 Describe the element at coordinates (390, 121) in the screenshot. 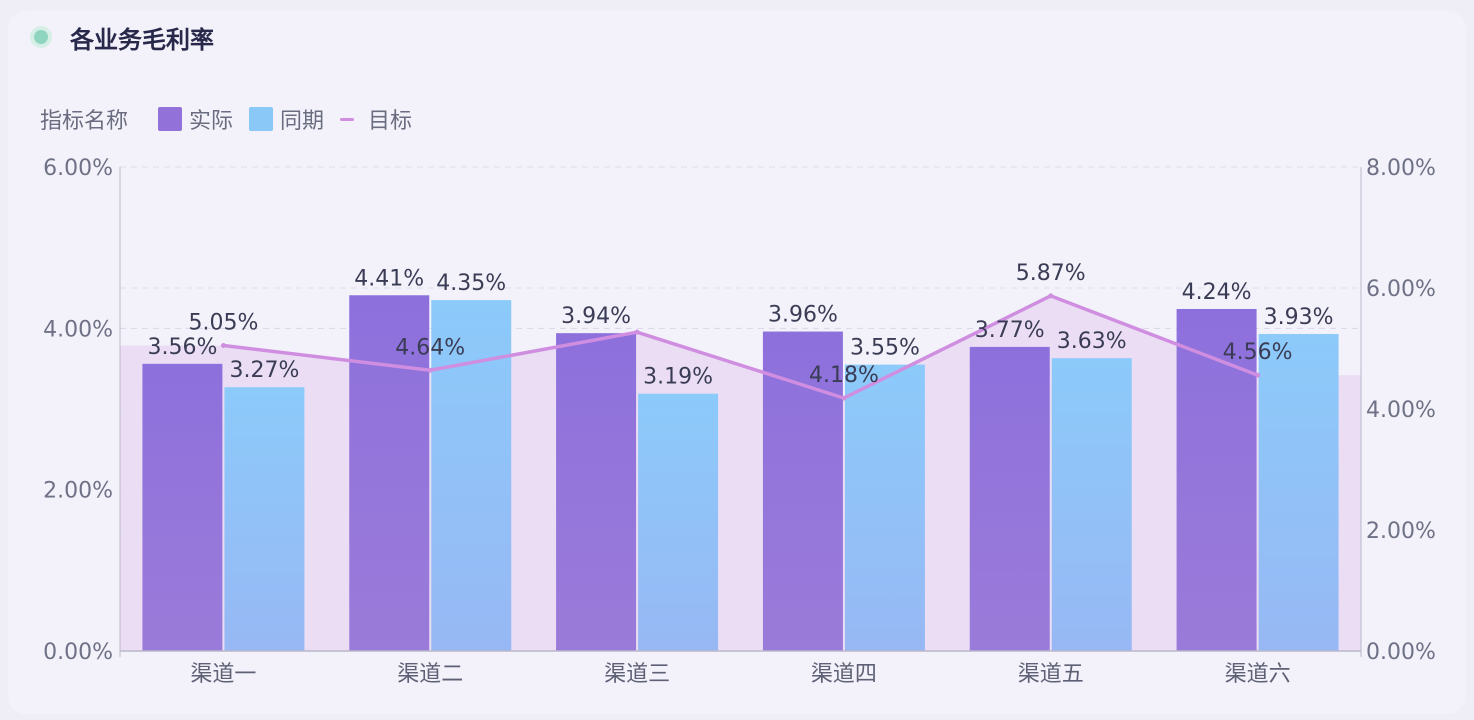

I see `legend-label-target: 目标` at that location.